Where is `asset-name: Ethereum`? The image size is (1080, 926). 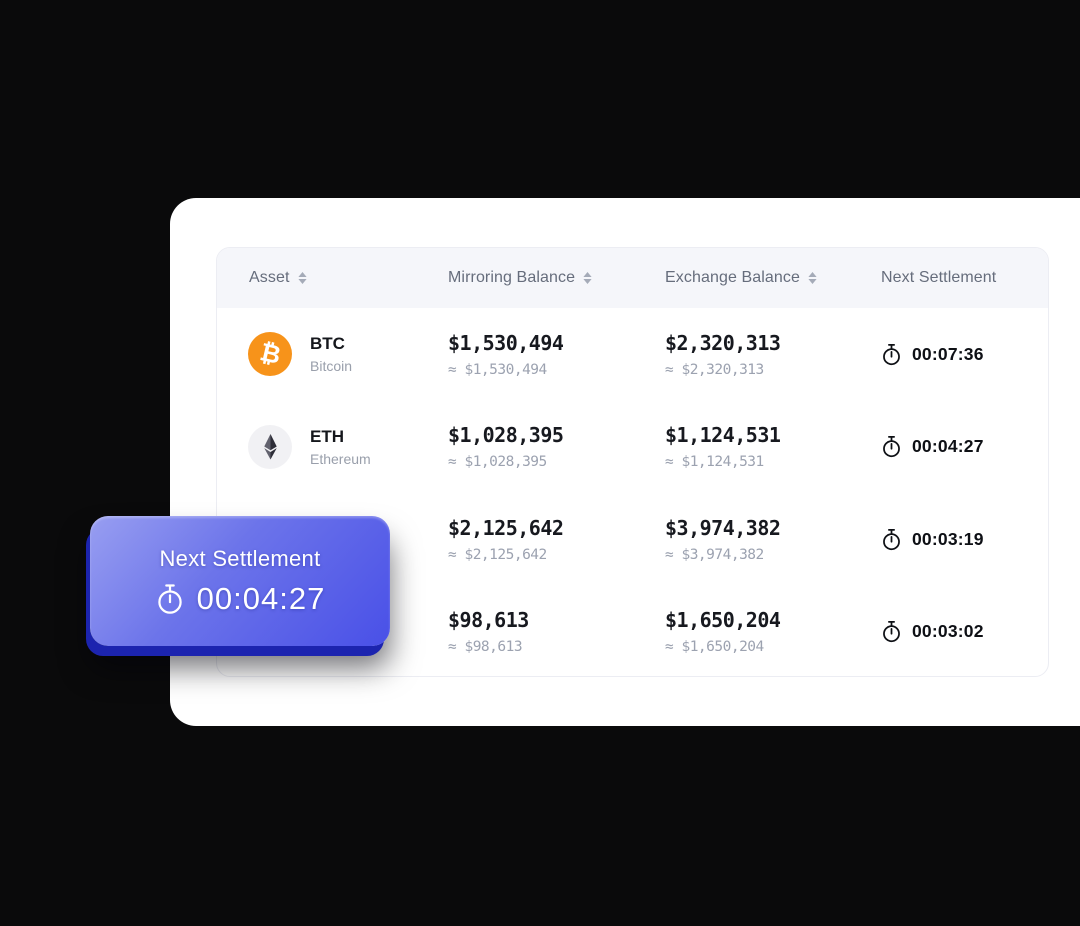
asset-name: Ethereum is located at coordinates (340, 458).